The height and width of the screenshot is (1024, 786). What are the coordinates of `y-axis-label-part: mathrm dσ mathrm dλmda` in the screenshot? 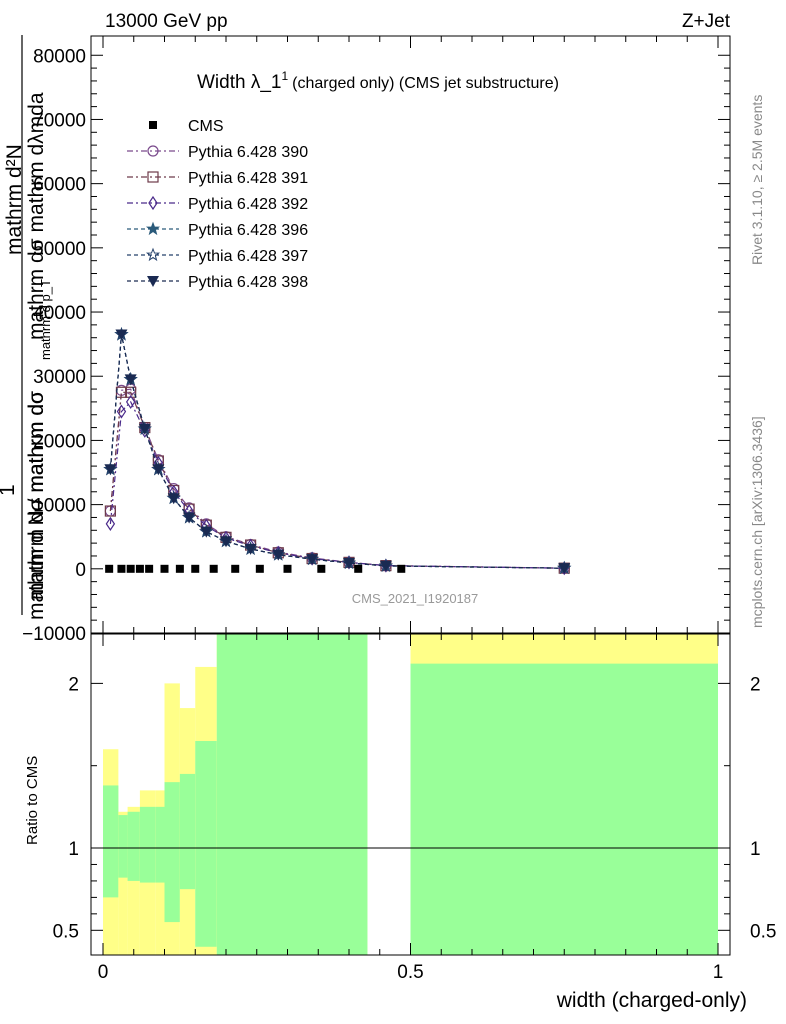 It's located at (36, 216).